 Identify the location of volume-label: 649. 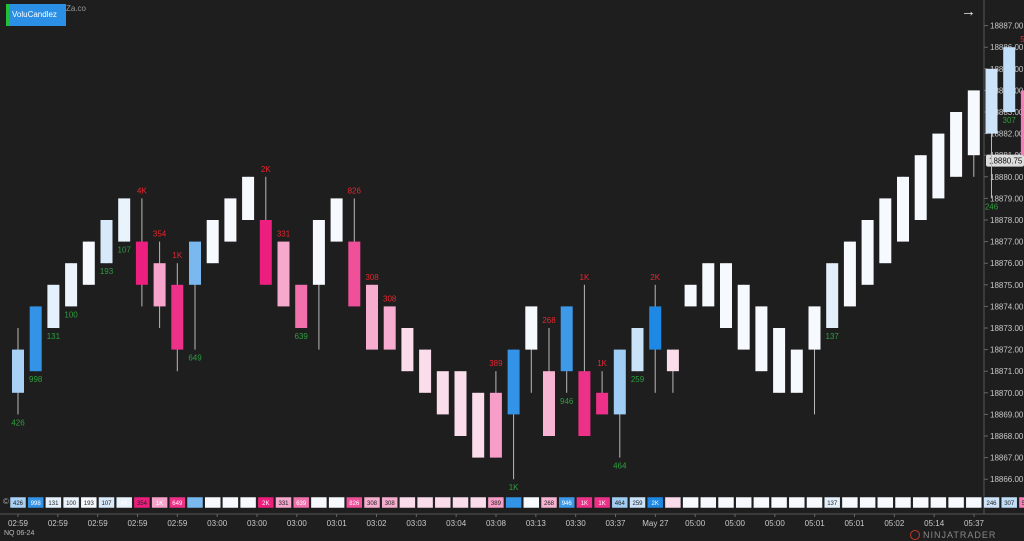
(195, 358).